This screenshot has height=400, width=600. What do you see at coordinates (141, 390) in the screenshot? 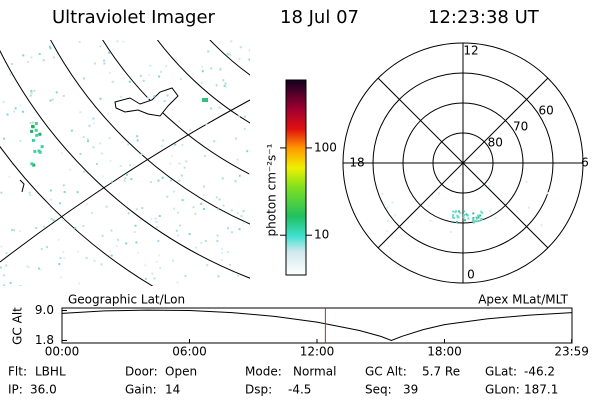
I see `field-label: Gain:` at bounding box center [141, 390].